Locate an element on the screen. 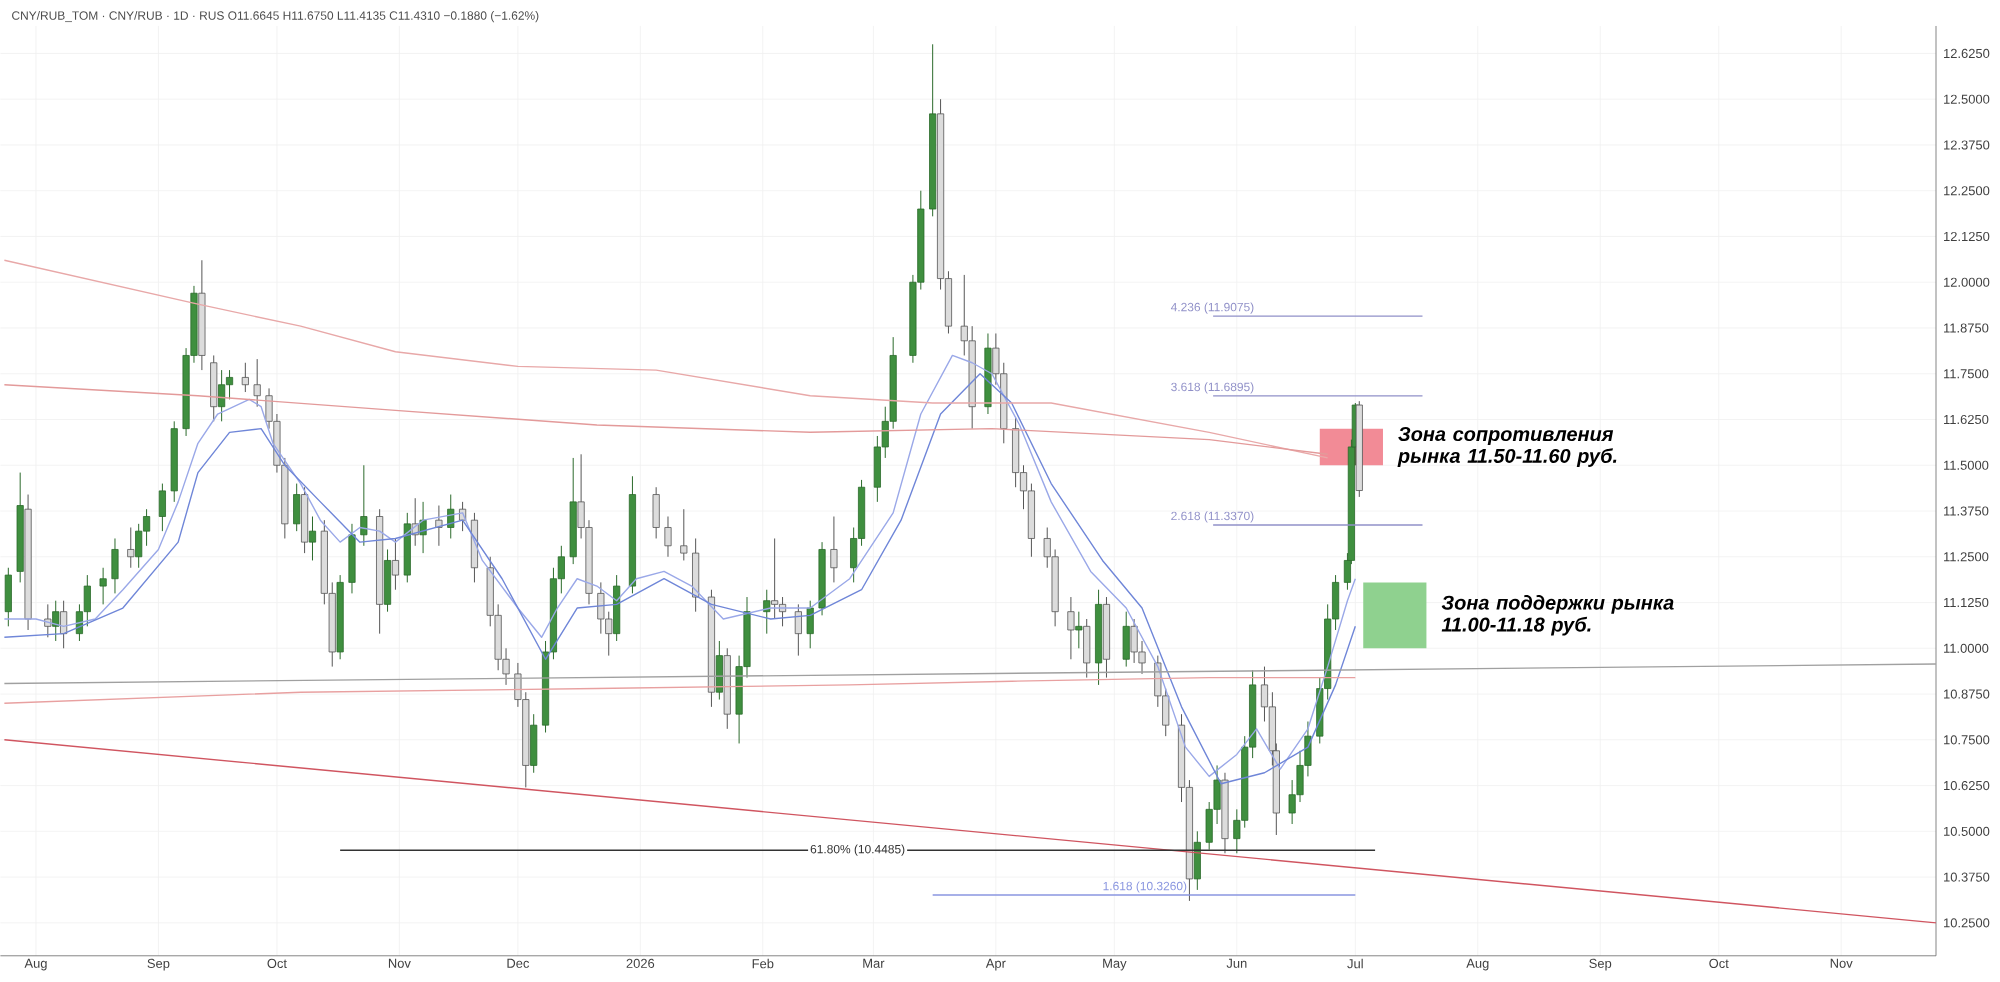 Image resolution: width=2000 pixels, height=982 pixels. annotation: Зона поддержки рынка 11.00-11.18 руб. is located at coordinates (1557, 615).